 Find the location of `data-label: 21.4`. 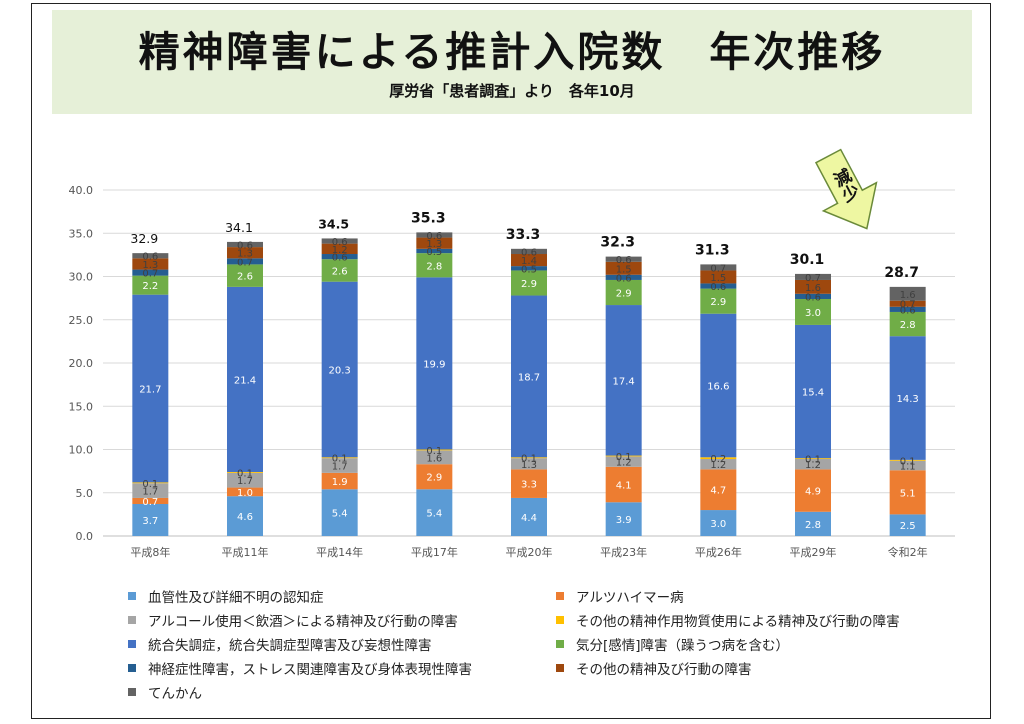

data-label: 21.4 is located at coordinates (245, 380).